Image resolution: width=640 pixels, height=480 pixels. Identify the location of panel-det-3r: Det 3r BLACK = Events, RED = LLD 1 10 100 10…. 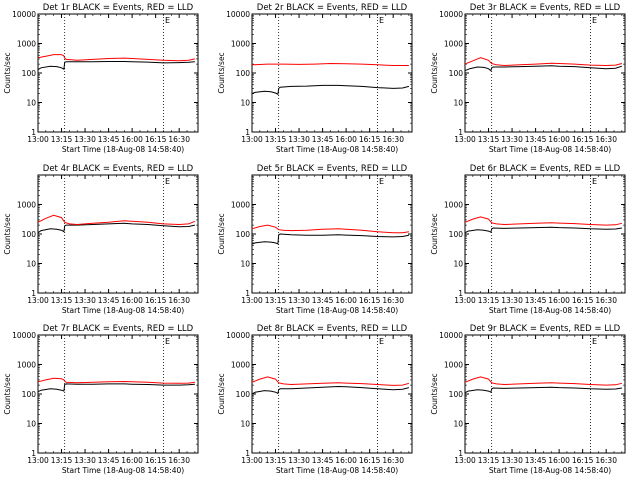
(528, 78).